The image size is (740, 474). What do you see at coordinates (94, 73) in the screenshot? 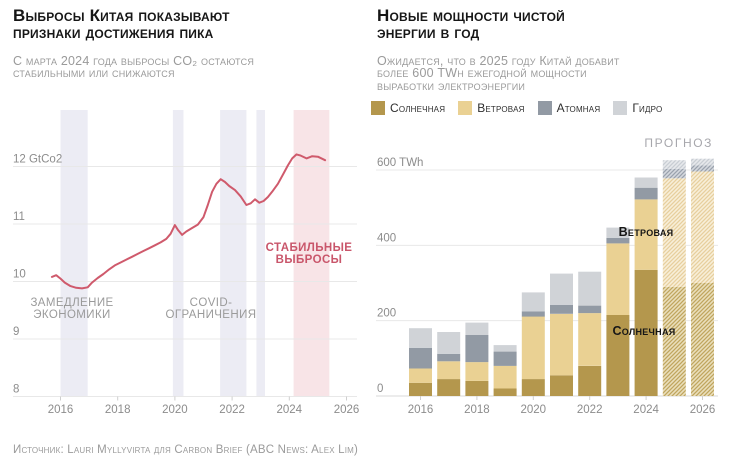
I see `left-subtitle-line2: стабильными или снижаются` at bounding box center [94, 73].